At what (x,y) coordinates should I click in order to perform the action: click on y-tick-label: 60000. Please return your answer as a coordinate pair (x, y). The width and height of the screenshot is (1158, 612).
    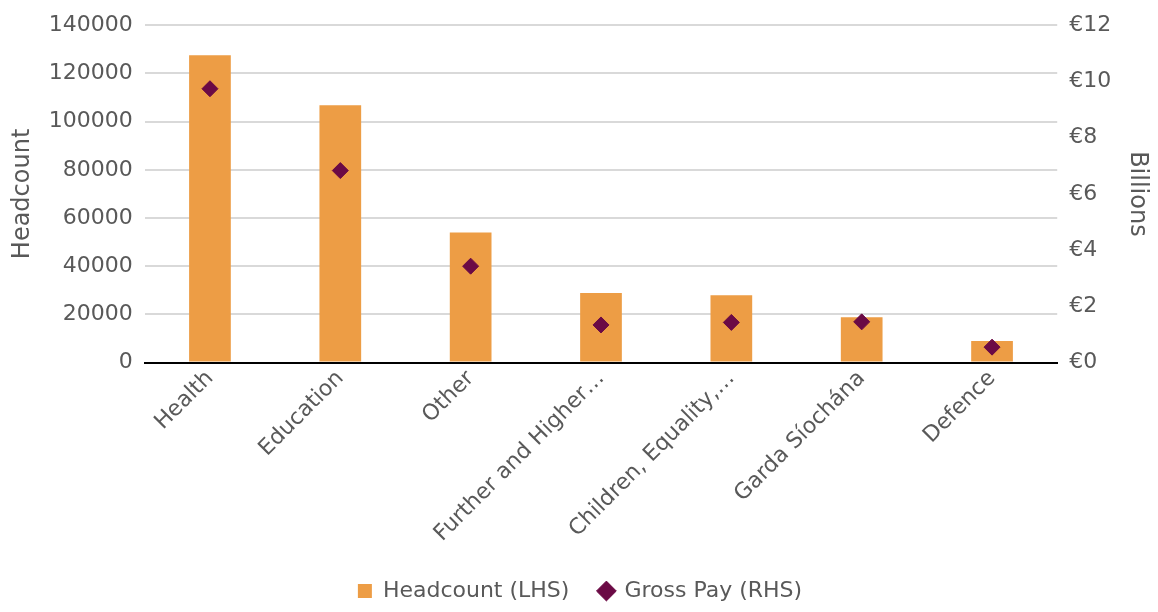
    Looking at the image, I should click on (97, 216).